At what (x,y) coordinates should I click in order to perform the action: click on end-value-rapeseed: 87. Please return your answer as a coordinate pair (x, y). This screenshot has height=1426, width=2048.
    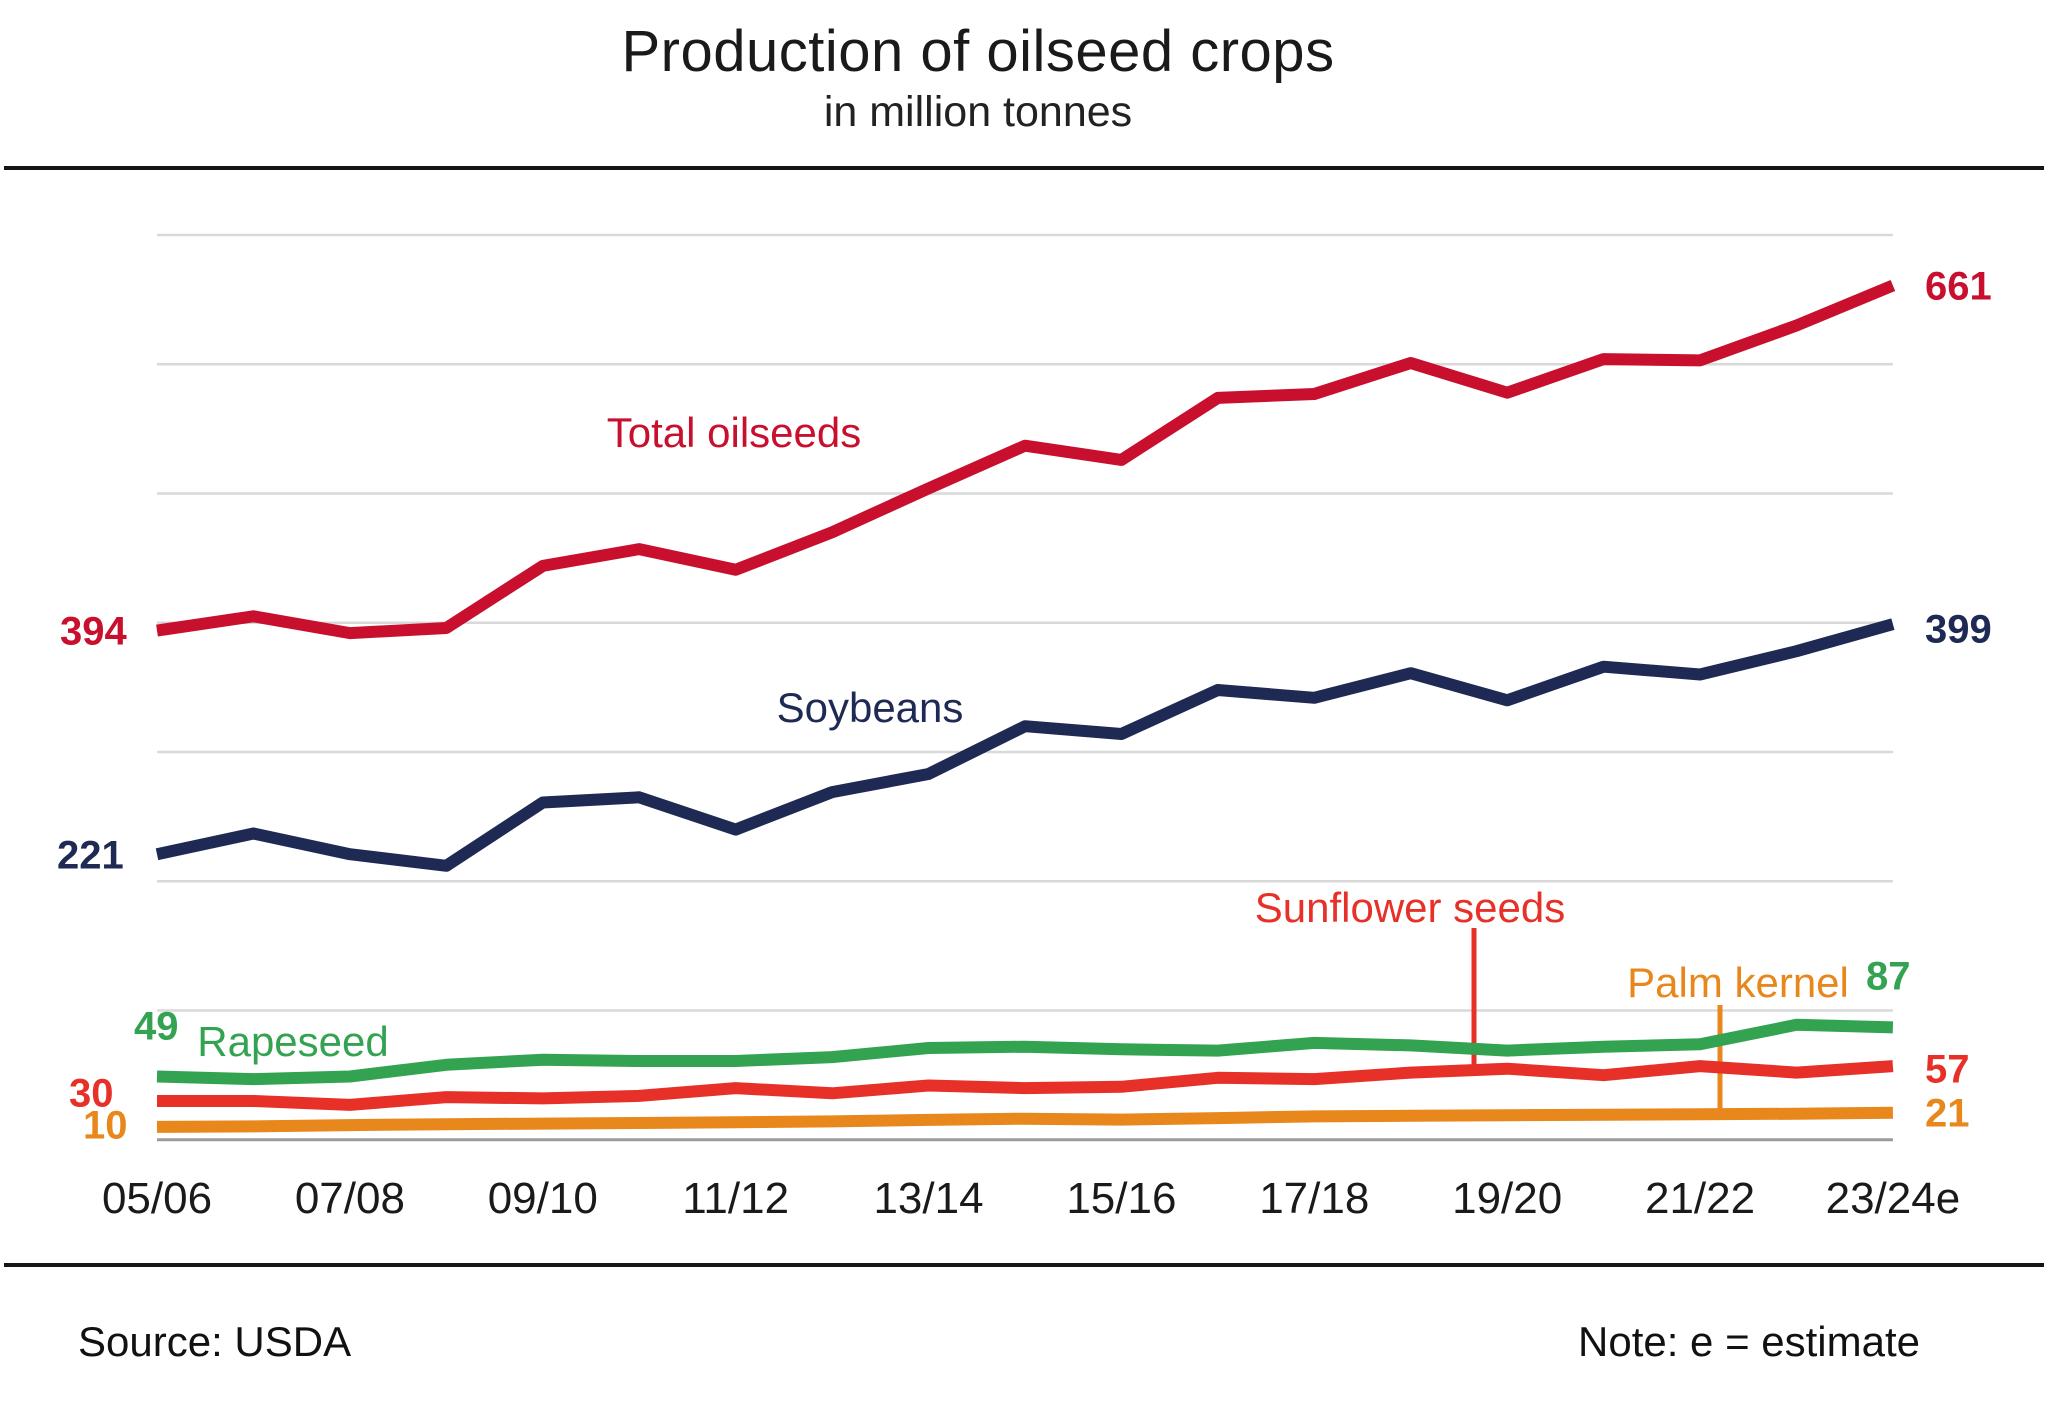
    Looking at the image, I should click on (1888, 976).